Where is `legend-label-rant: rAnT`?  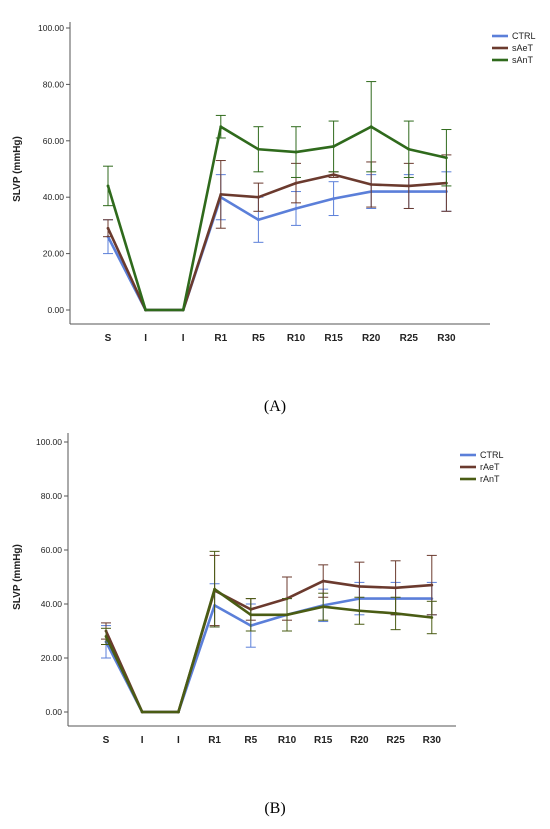 legend-label-rant: rAnT is located at coordinates (490, 479).